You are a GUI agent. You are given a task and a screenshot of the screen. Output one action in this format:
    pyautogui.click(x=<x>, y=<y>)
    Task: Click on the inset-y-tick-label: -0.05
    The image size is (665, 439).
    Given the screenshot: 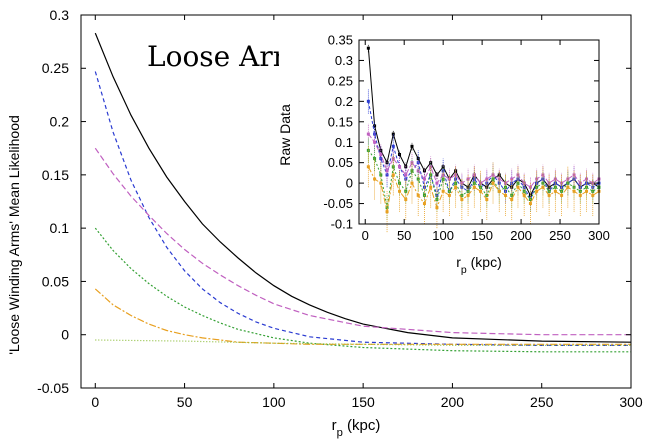 What is the action you would take?
    pyautogui.click(x=338, y=203)
    